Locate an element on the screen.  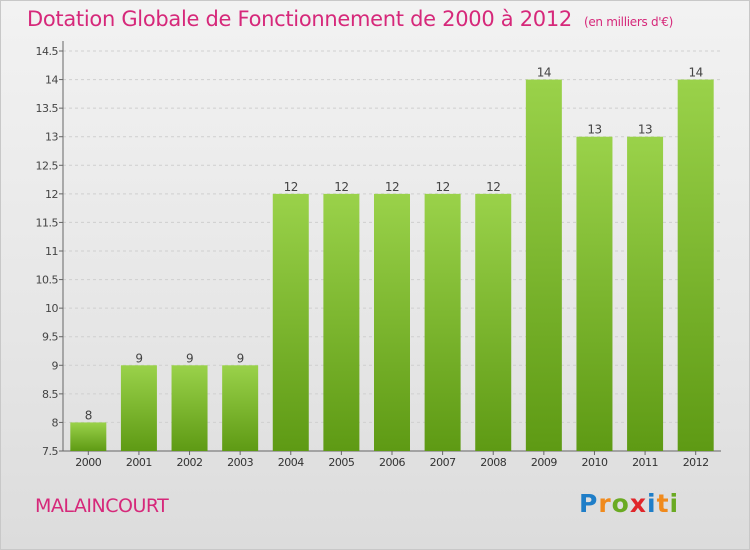
logo-letter: r is located at coordinates (605, 503).